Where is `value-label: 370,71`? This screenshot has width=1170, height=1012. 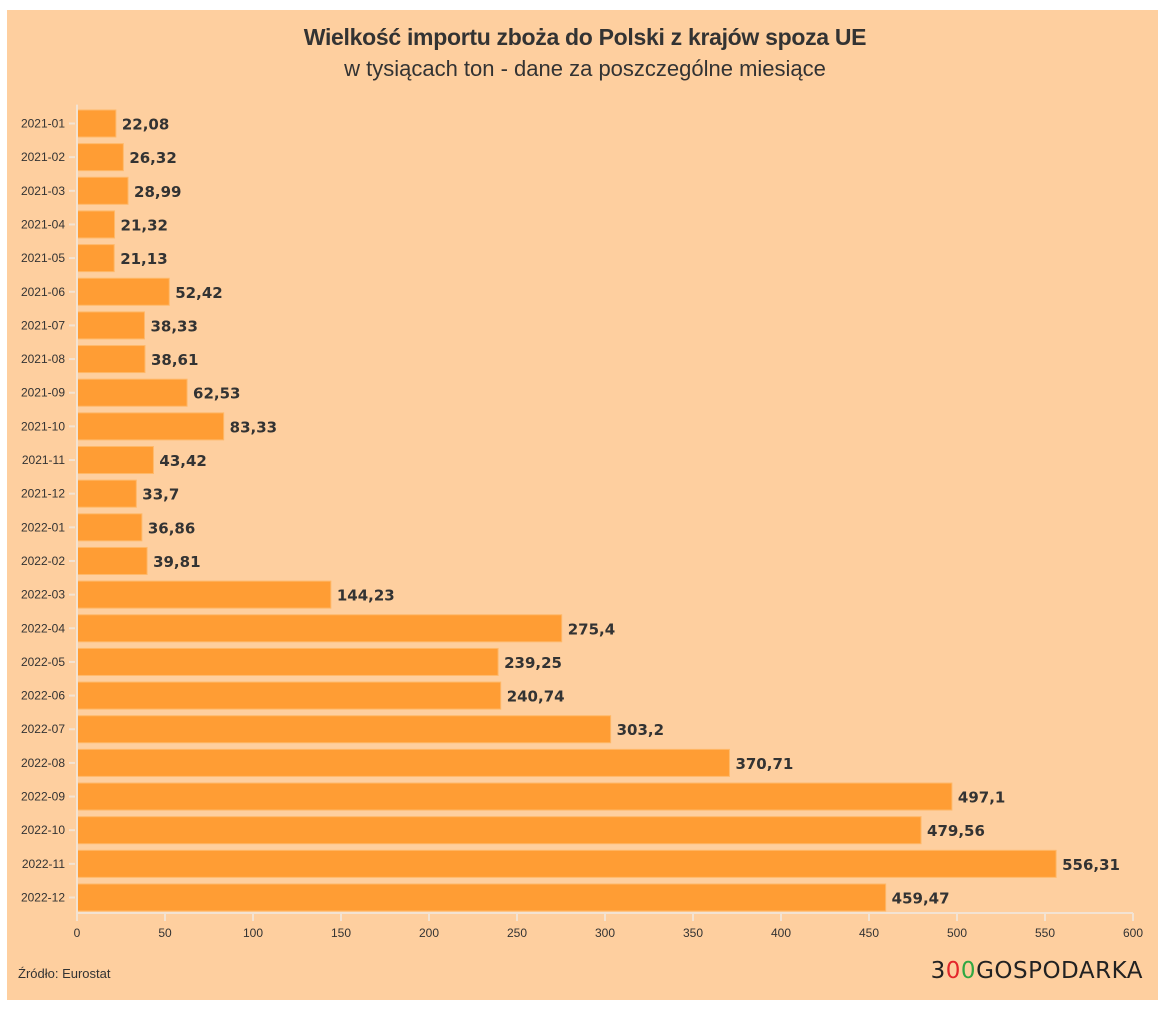 value-label: 370,71 is located at coordinates (764, 764).